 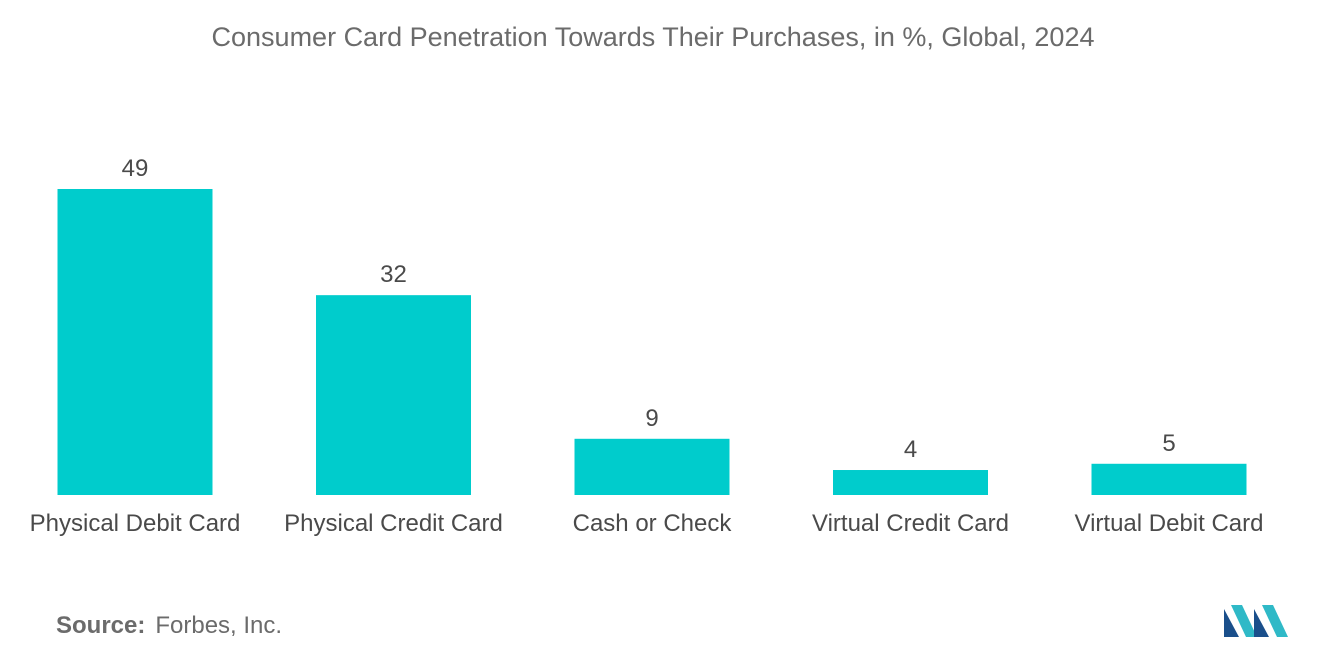 I want to click on category-label-virtual-debit-card: Virtual Debit Card, so click(x=1169, y=523).